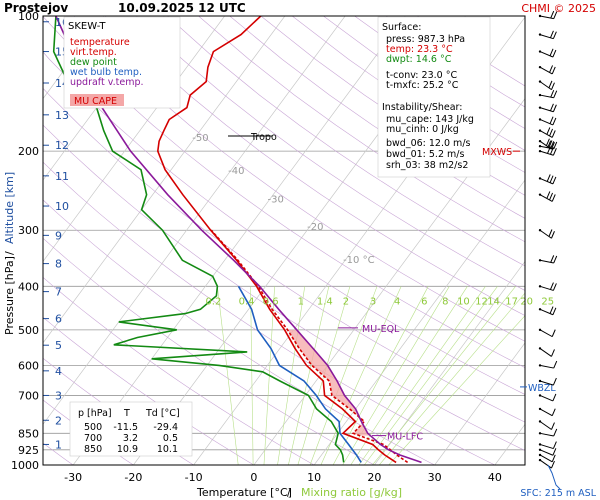 Image resolution: width=600 pixels, height=500 pixels. What do you see at coordinates (95, 413) in the screenshot?
I see `table-header-p: p [hPa]` at bounding box center [95, 413].